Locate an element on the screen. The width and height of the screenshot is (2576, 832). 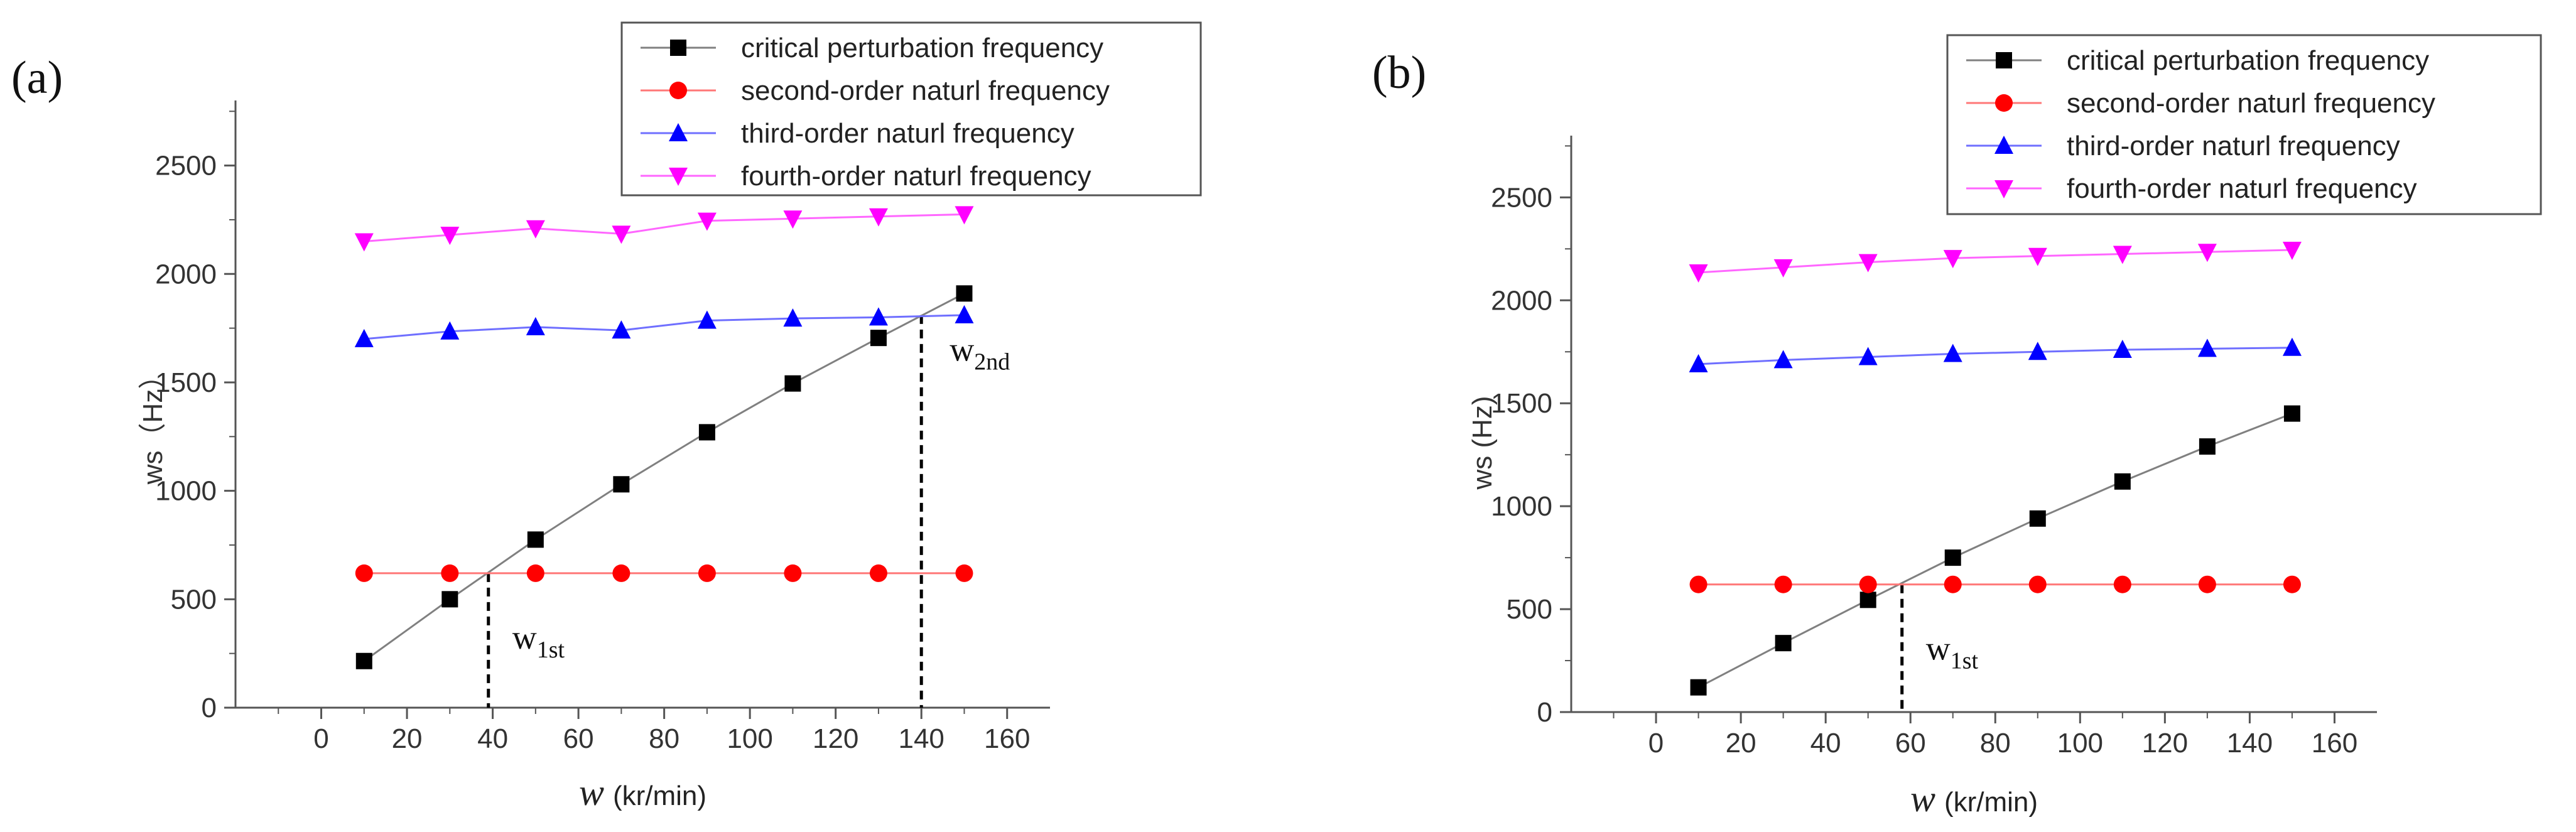
annotation-label: w2nd is located at coordinates (980, 353).